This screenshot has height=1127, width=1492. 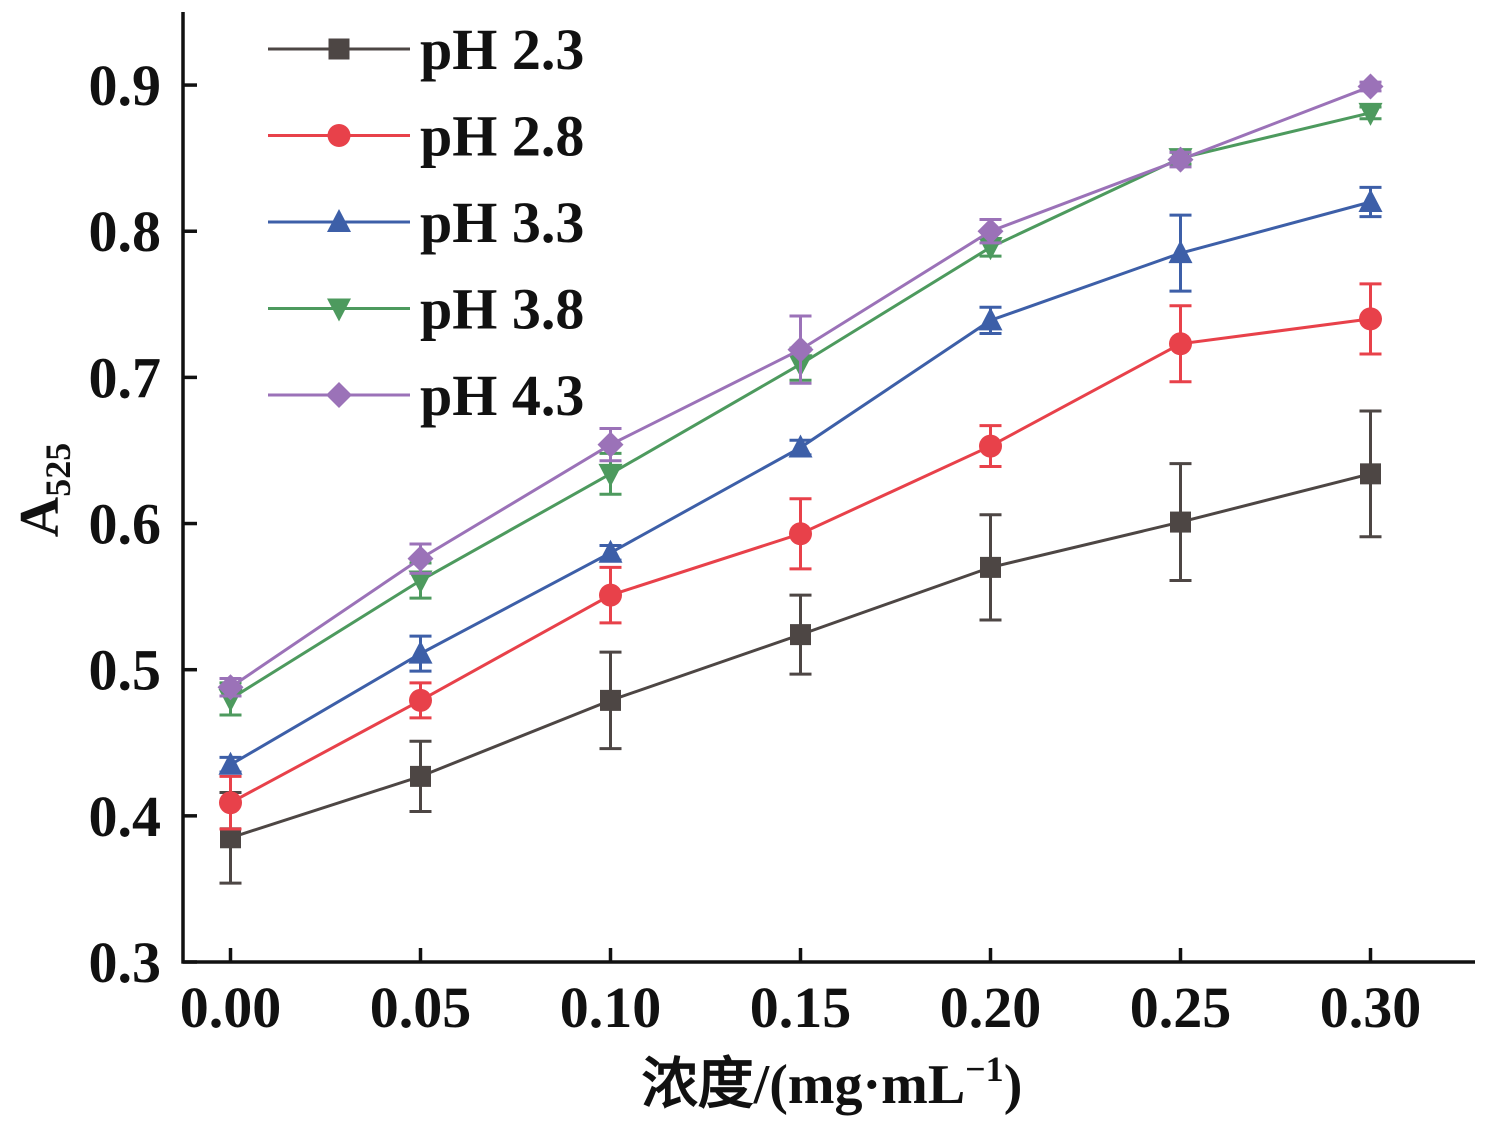 I want to click on x-tick-label: 0.20, so click(x=991, y=1007).